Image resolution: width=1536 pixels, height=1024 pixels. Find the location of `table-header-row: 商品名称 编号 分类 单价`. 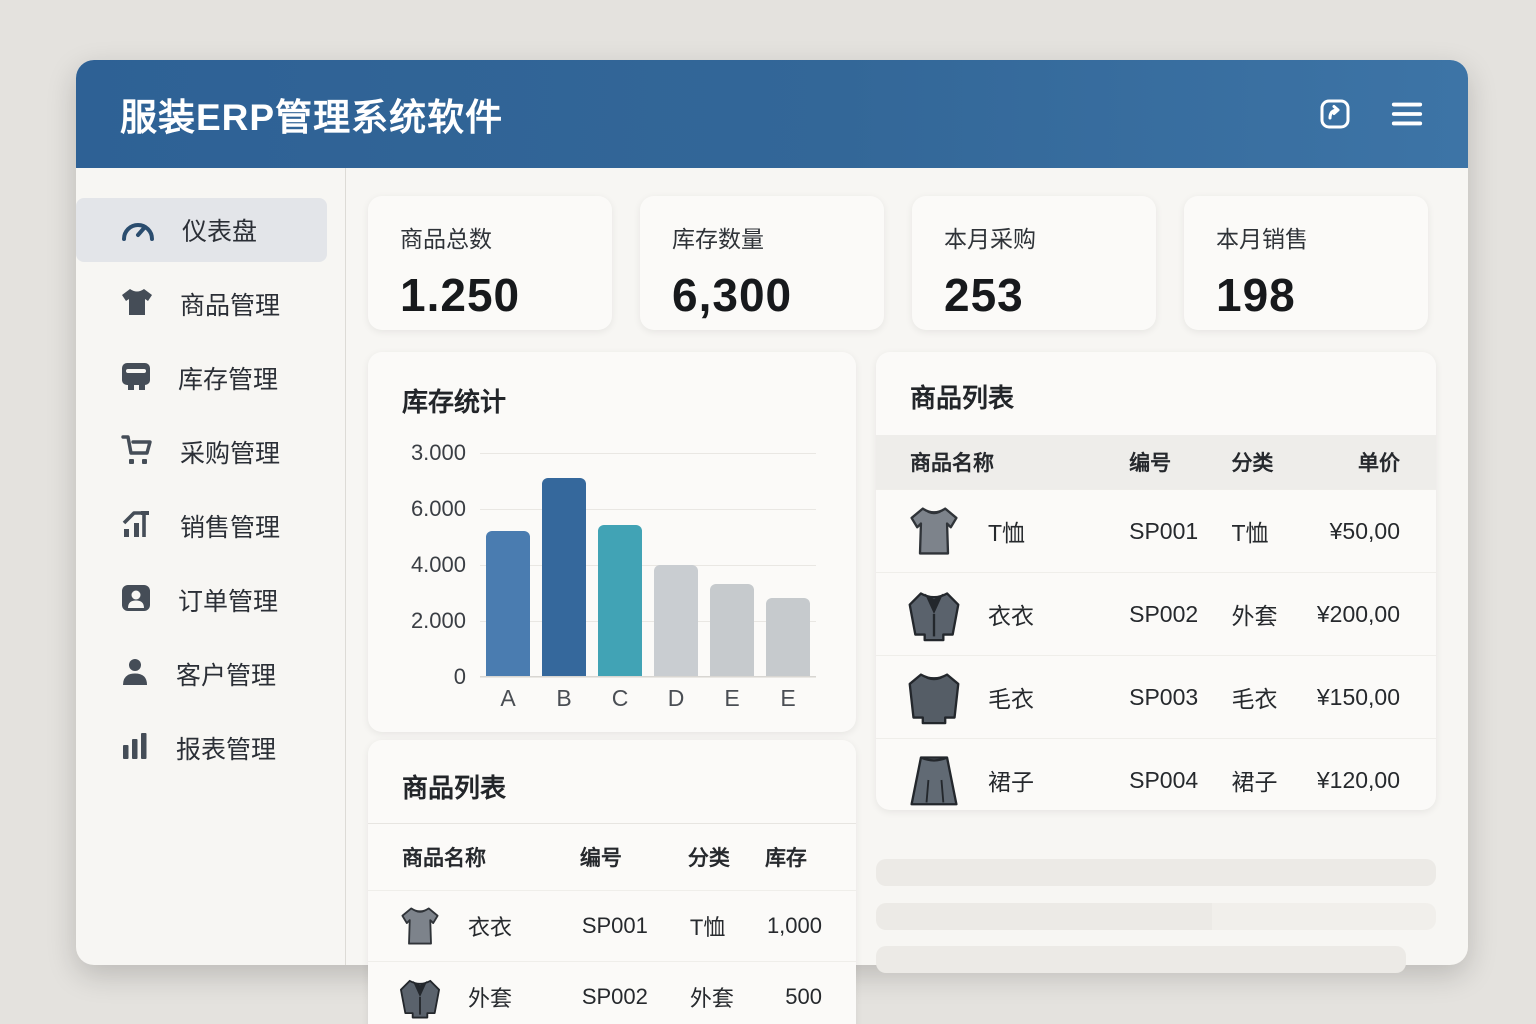

table-header-row: 商品名称 编号 分类 单价 is located at coordinates (1156, 462).